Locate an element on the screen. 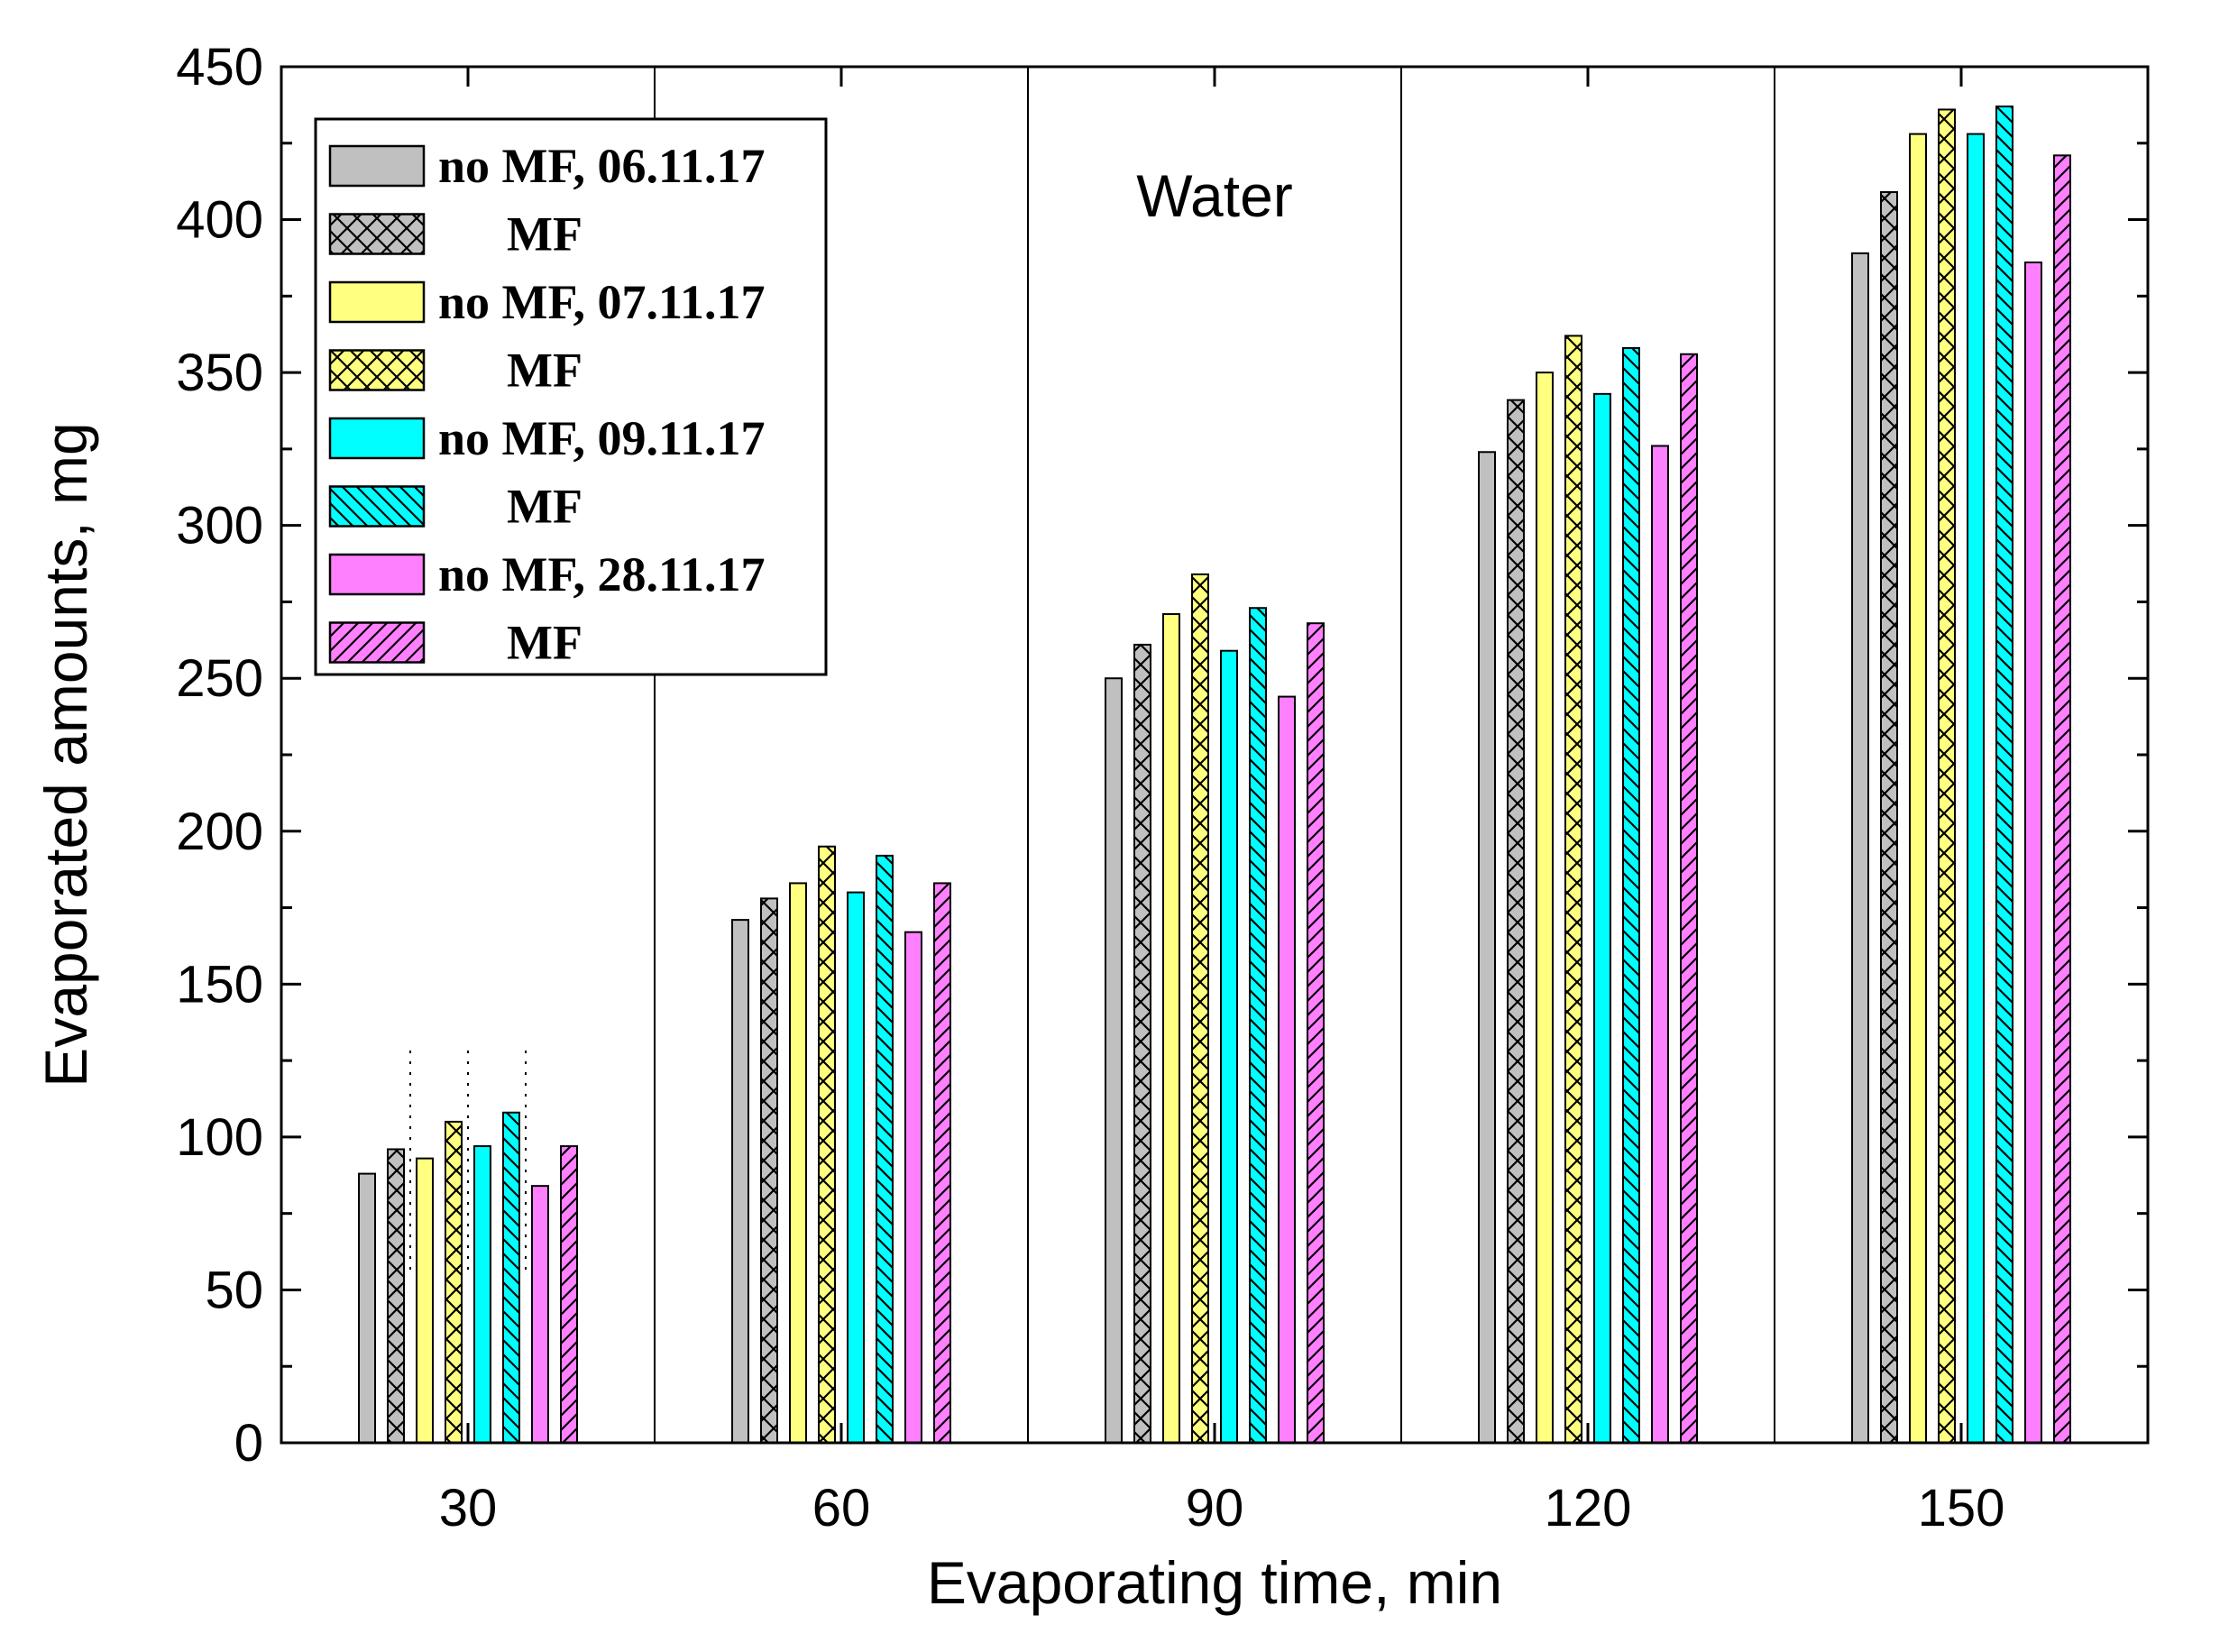 The image size is (2229, 1652). x-axis-title: Evaporating time, min is located at coordinates (1214, 1583).